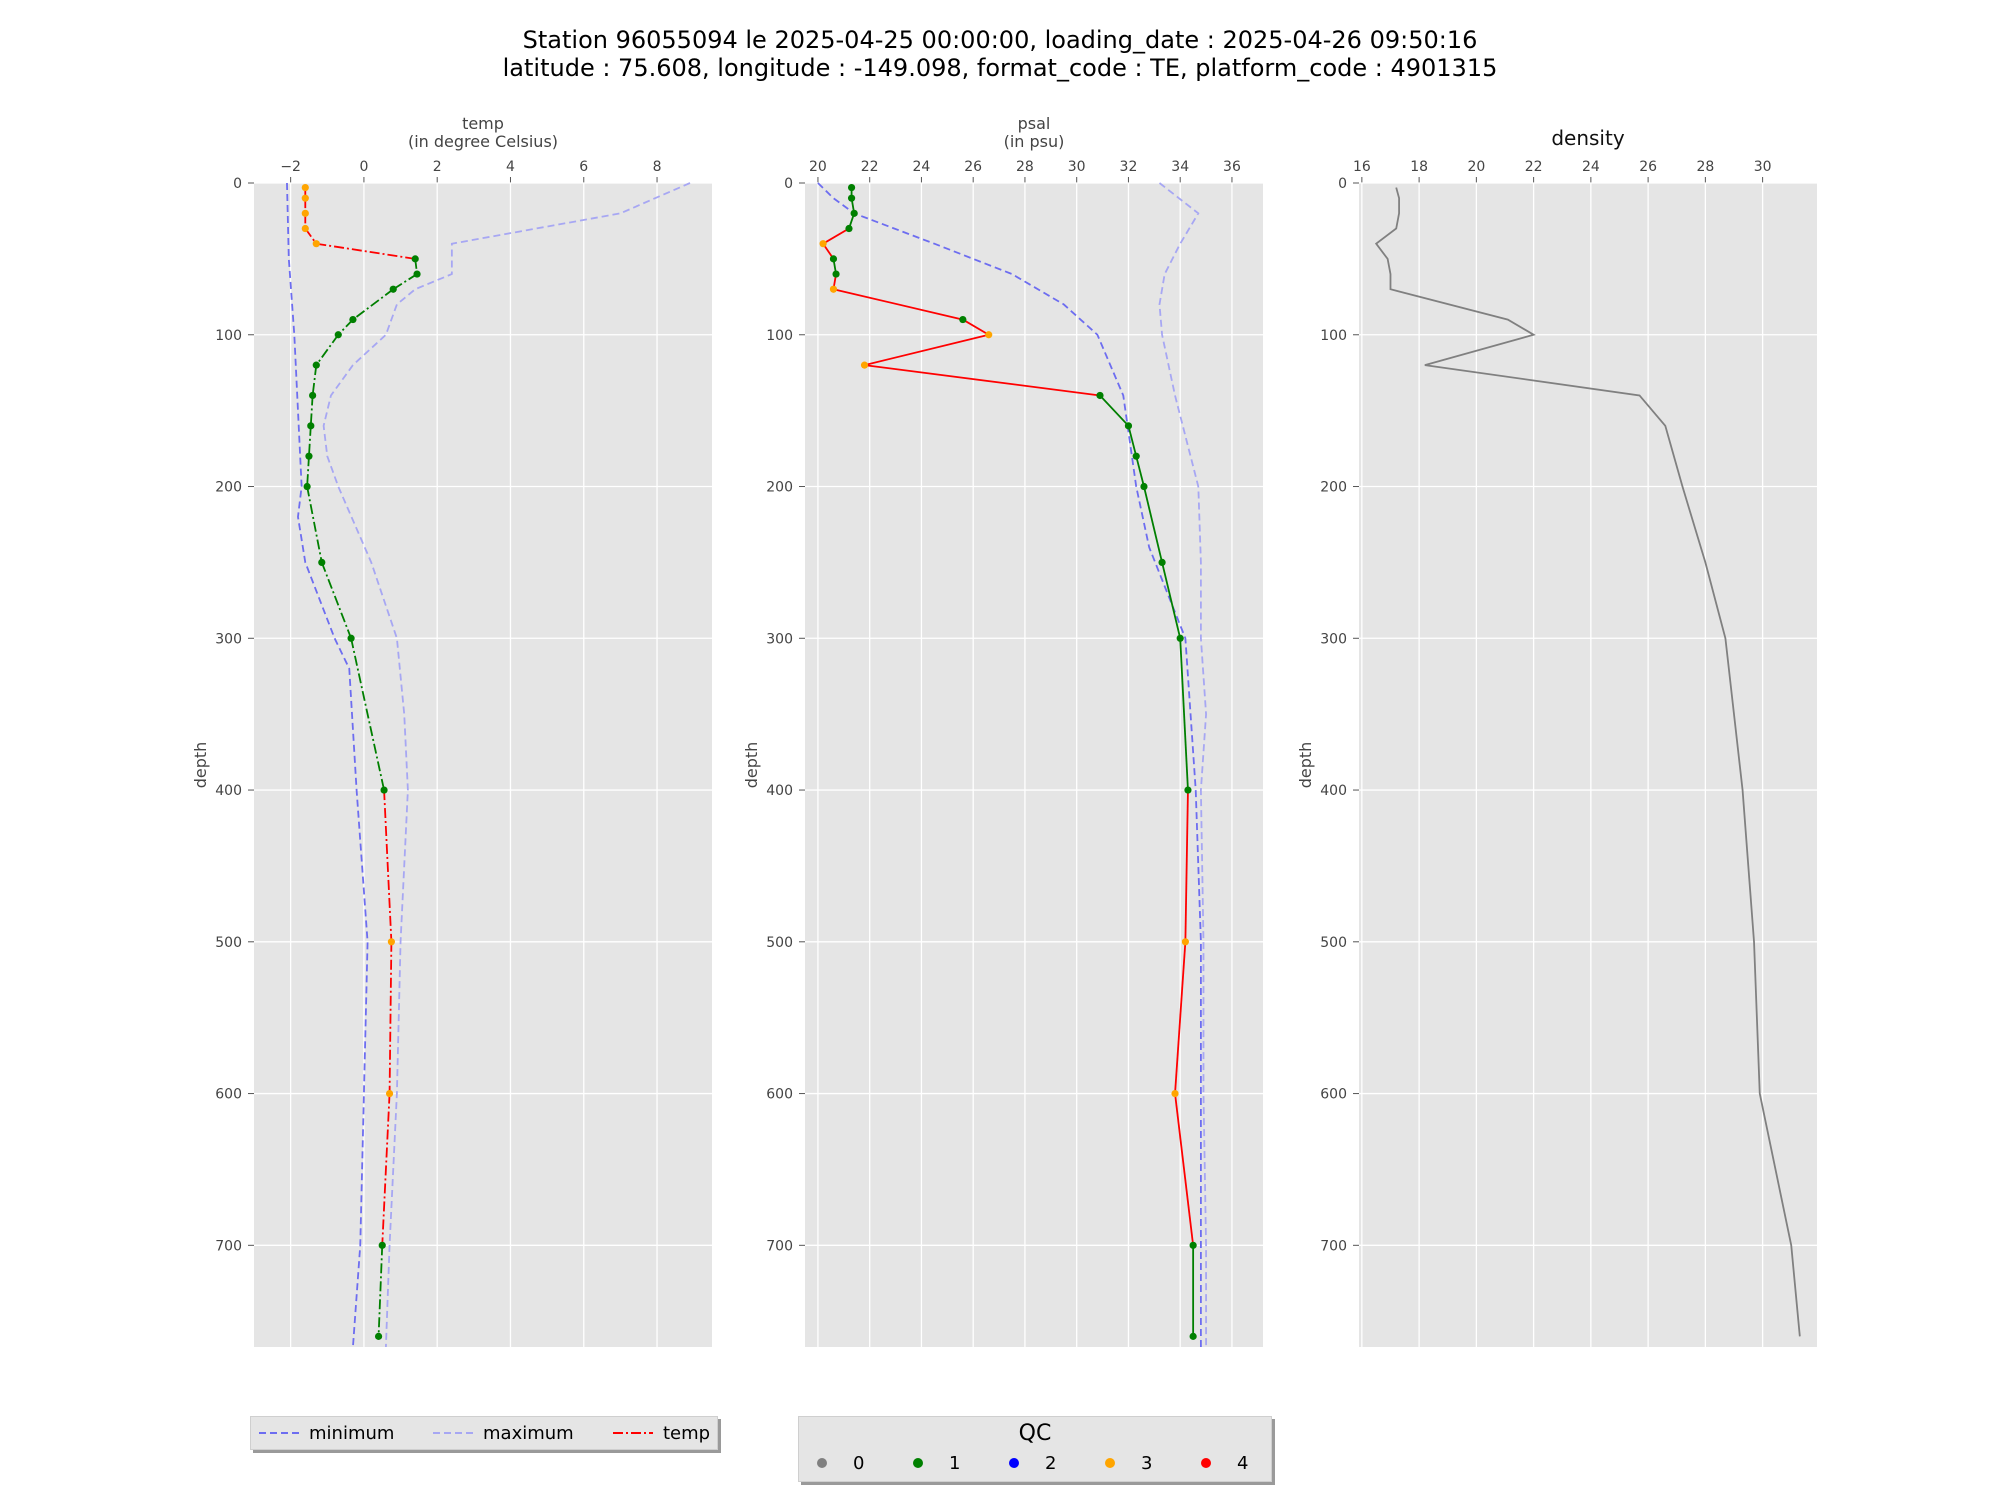 This screenshot has height=1500, width=2000. I want to click on x-tick-label: 6, so click(583, 167).